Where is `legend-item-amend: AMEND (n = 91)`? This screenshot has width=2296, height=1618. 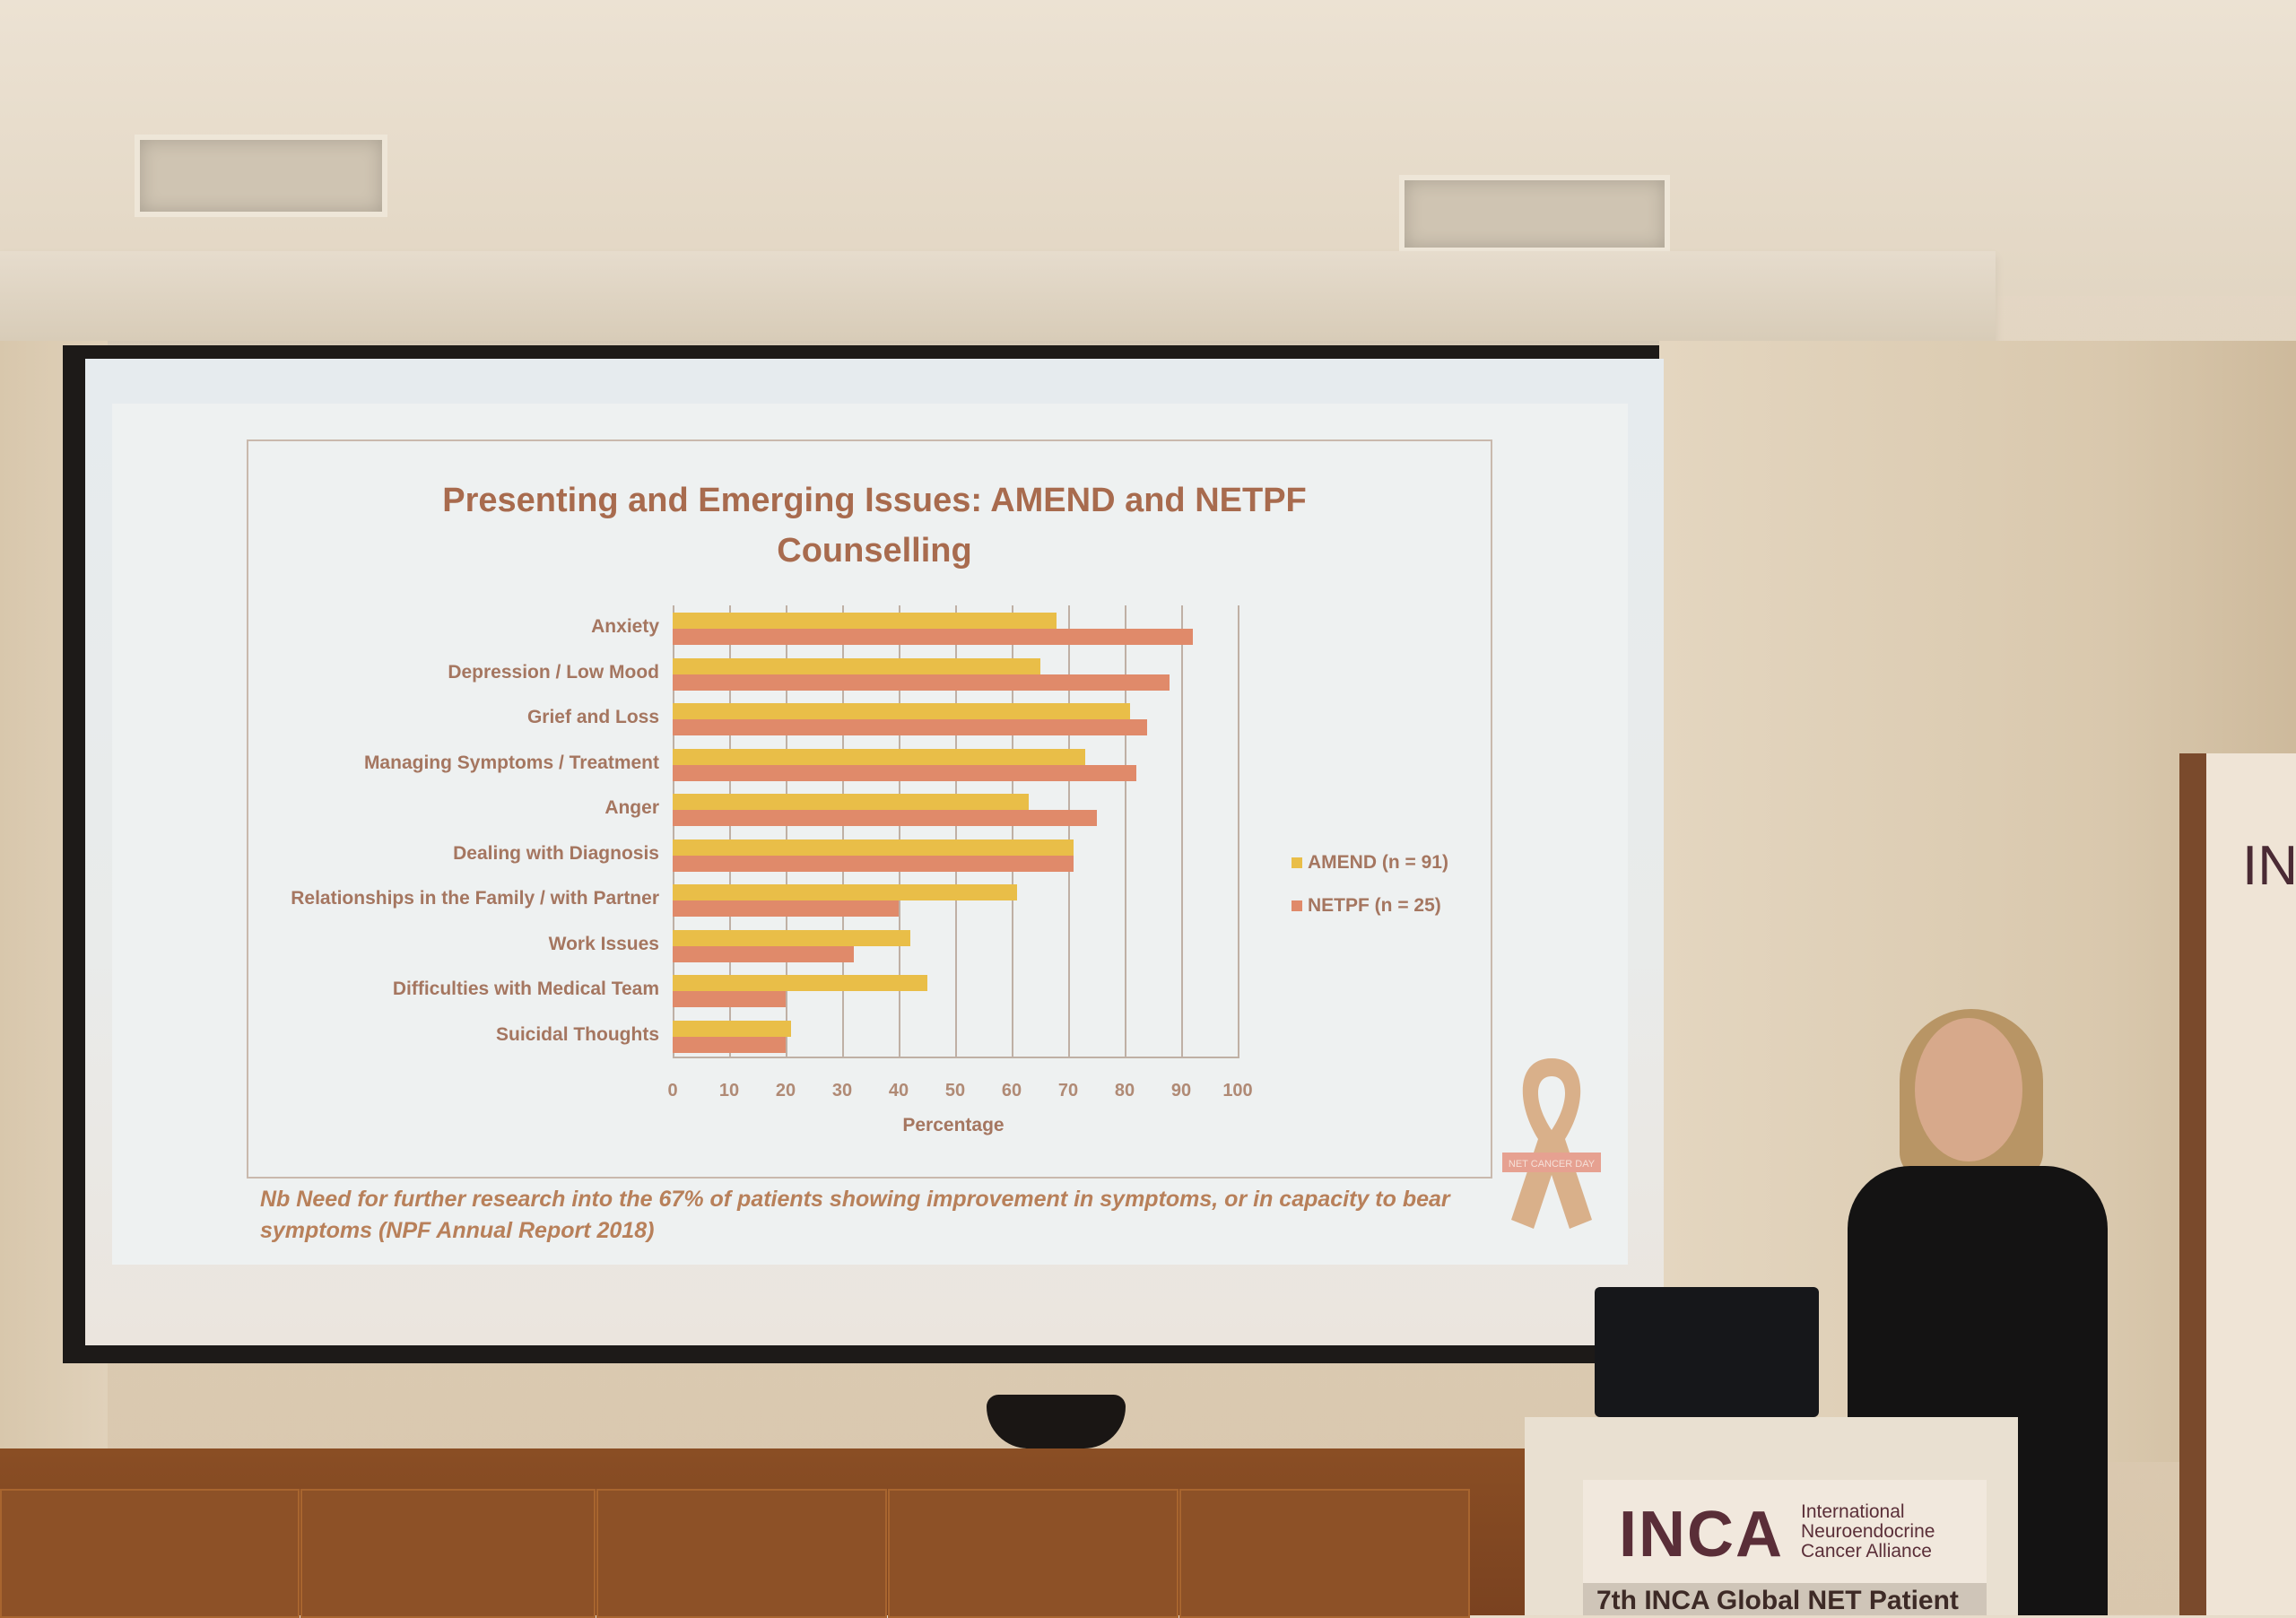 legend-item-amend: AMEND (n = 91) is located at coordinates (1370, 862).